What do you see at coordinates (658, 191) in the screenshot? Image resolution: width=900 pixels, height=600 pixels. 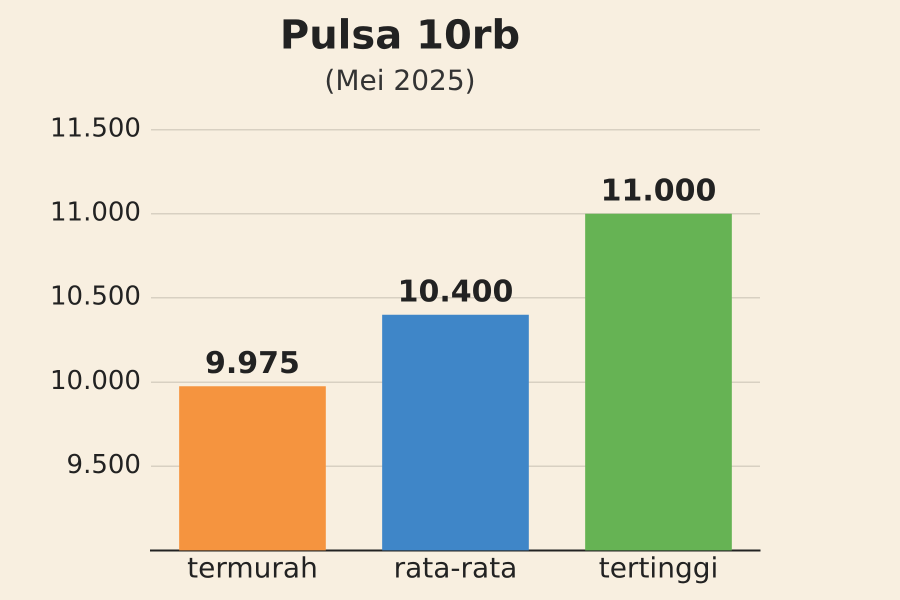 I see `data-label: 11.000` at bounding box center [658, 191].